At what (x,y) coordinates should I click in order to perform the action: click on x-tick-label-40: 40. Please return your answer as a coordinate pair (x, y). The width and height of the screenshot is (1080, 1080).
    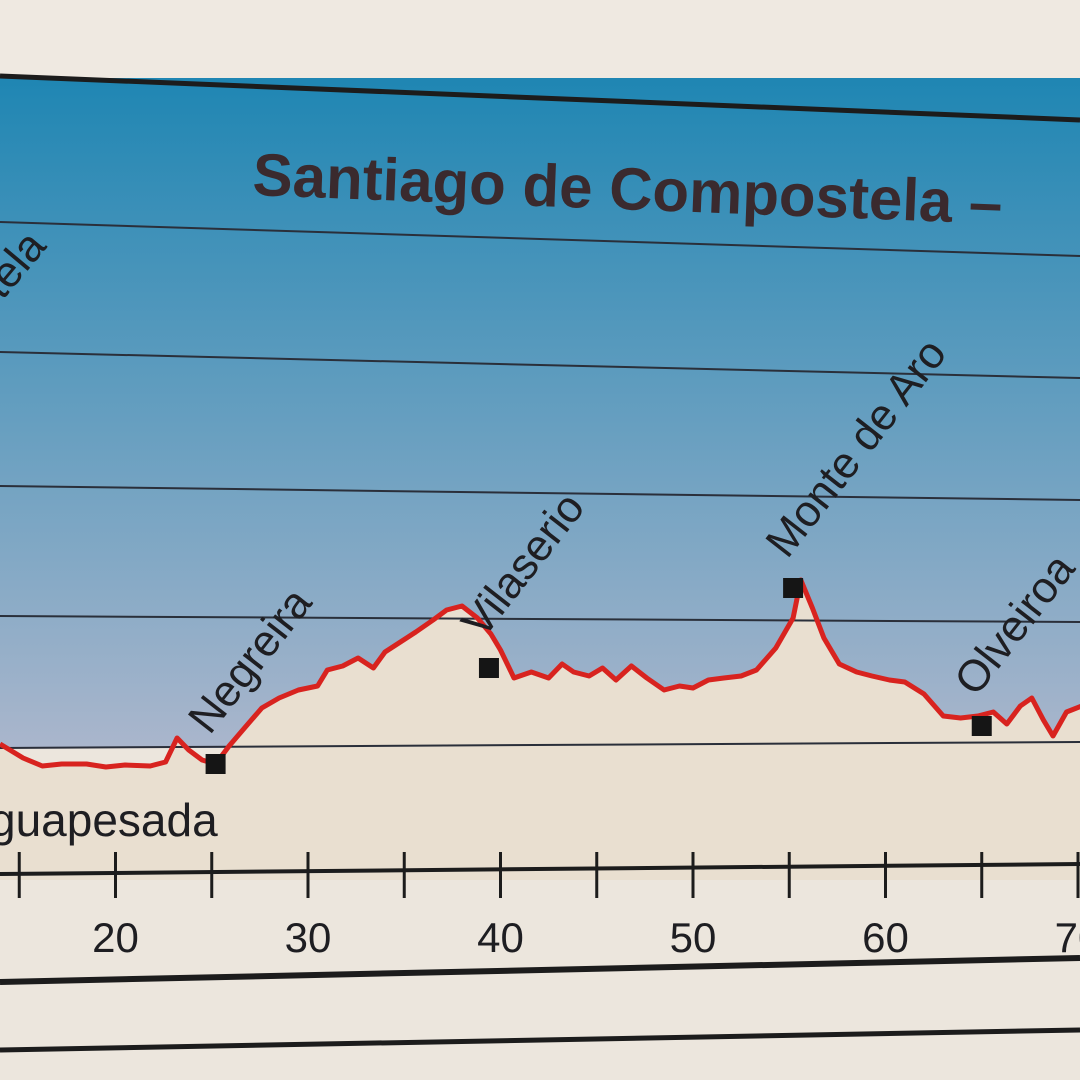
    Looking at the image, I should click on (500, 937).